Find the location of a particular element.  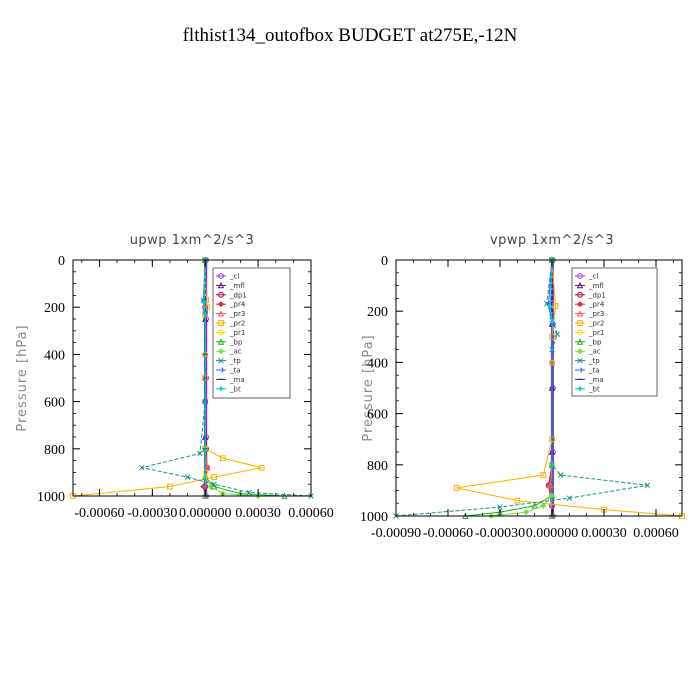

legend-label: _ac is located at coordinates (594, 352).